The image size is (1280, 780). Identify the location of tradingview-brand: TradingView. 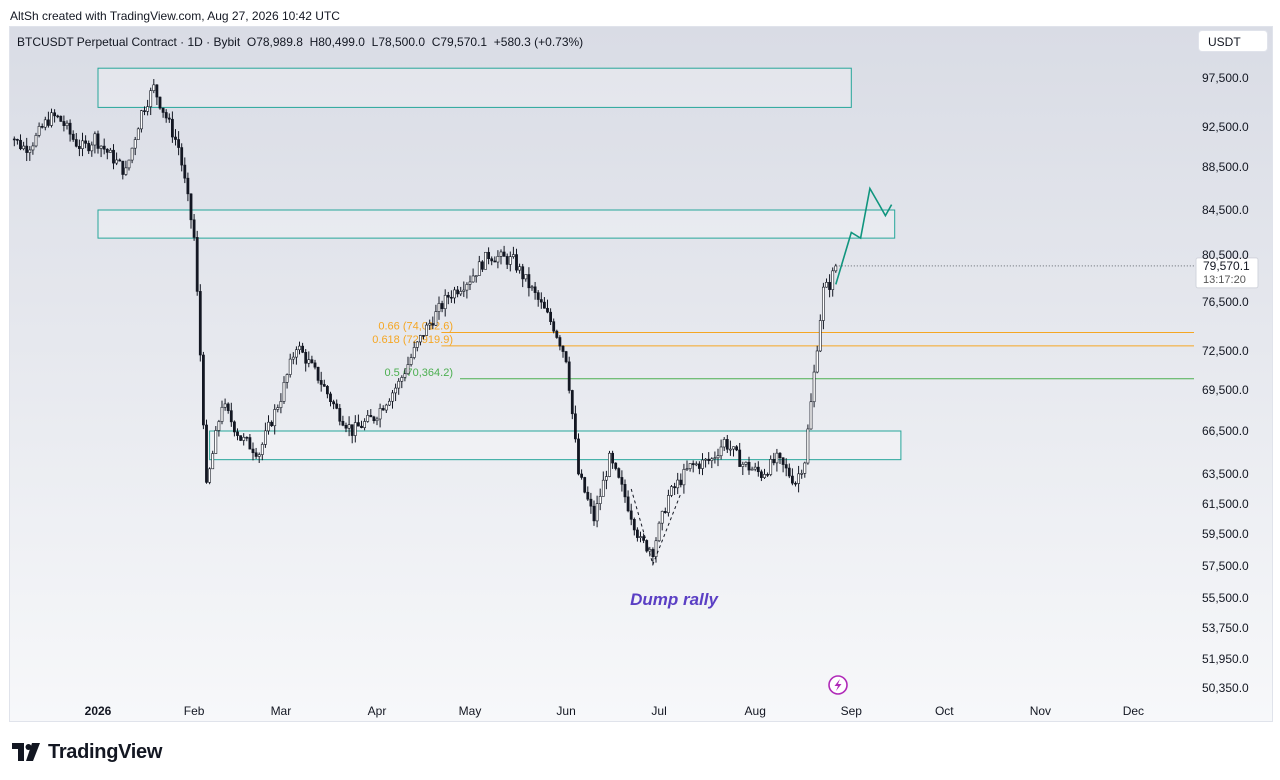
(87, 752).